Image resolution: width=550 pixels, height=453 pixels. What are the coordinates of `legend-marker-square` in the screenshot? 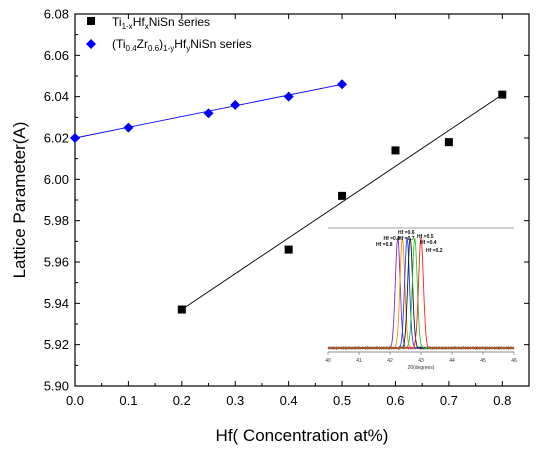 It's located at (91, 21).